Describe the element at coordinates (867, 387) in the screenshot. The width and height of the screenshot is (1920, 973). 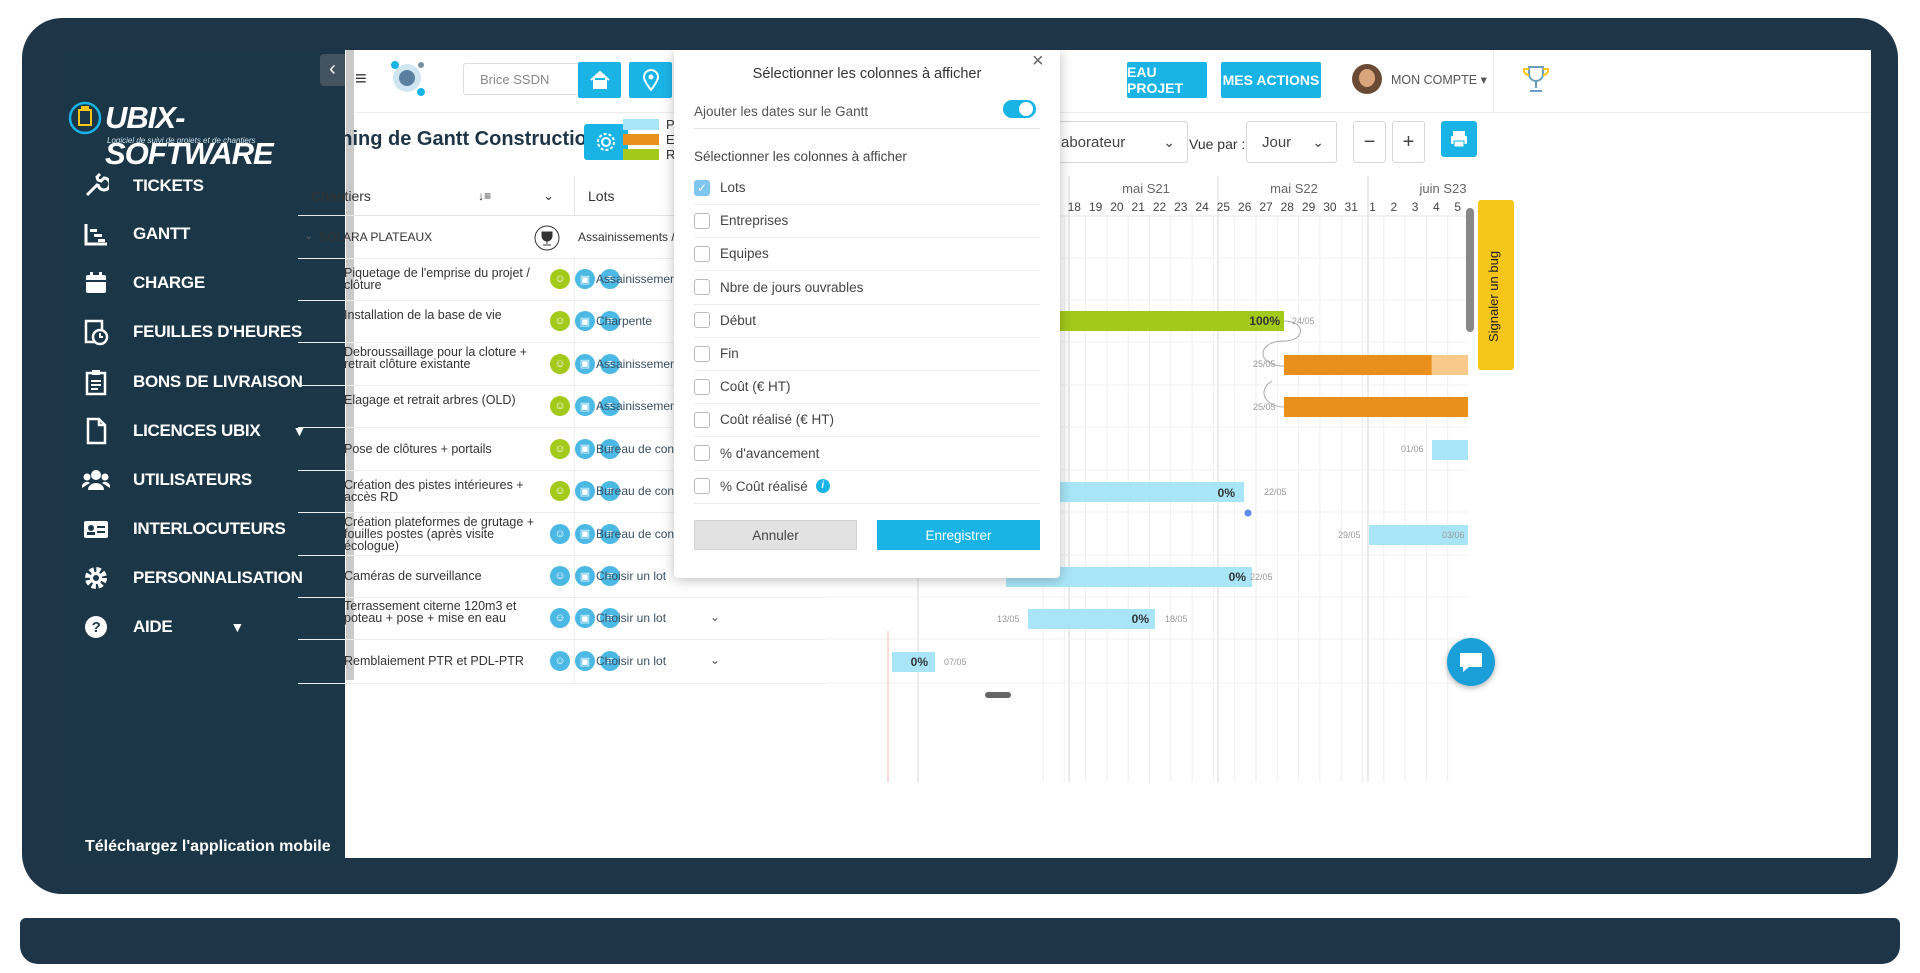
I see `column-option: Coût (€ HT)` at that location.